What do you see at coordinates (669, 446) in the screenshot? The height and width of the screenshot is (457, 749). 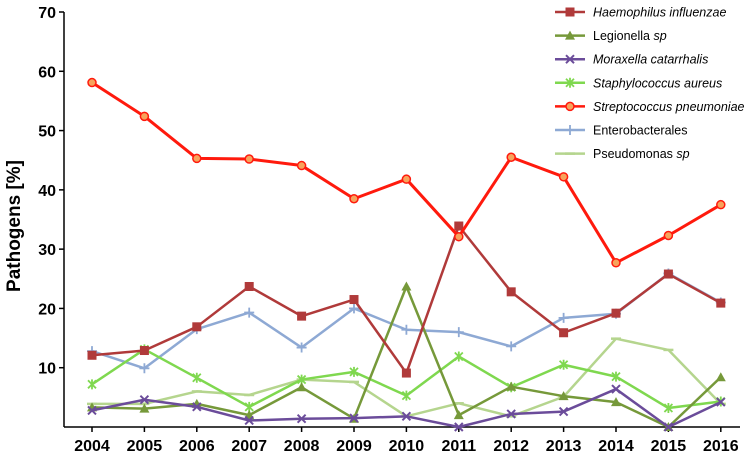 I see `x-tick-label: 2015` at bounding box center [669, 446].